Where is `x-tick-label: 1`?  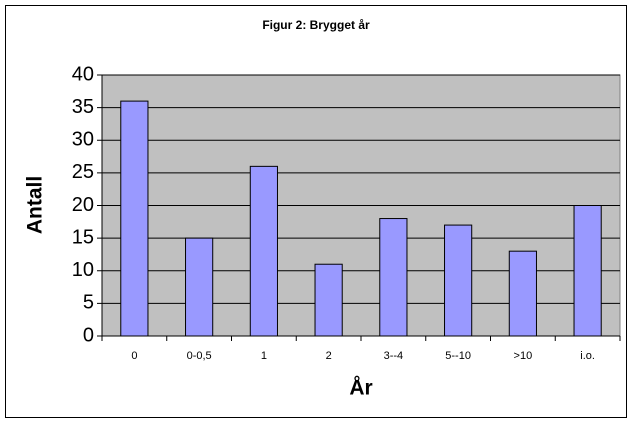 x-tick-label: 1 is located at coordinates (264, 356).